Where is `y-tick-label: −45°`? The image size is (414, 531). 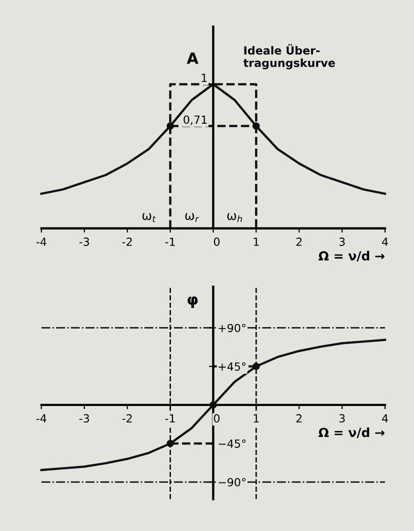 y-tick-label: −45° is located at coordinates (232, 443).